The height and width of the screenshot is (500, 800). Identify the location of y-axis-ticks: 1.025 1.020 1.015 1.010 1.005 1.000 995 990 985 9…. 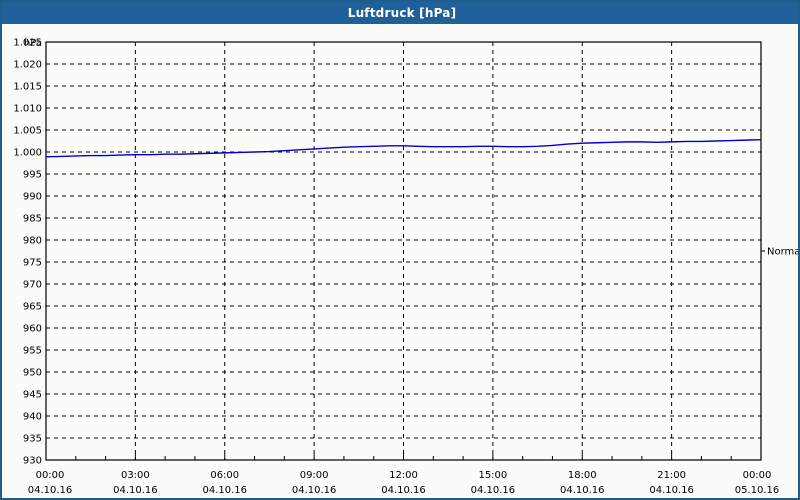
(31, 252).